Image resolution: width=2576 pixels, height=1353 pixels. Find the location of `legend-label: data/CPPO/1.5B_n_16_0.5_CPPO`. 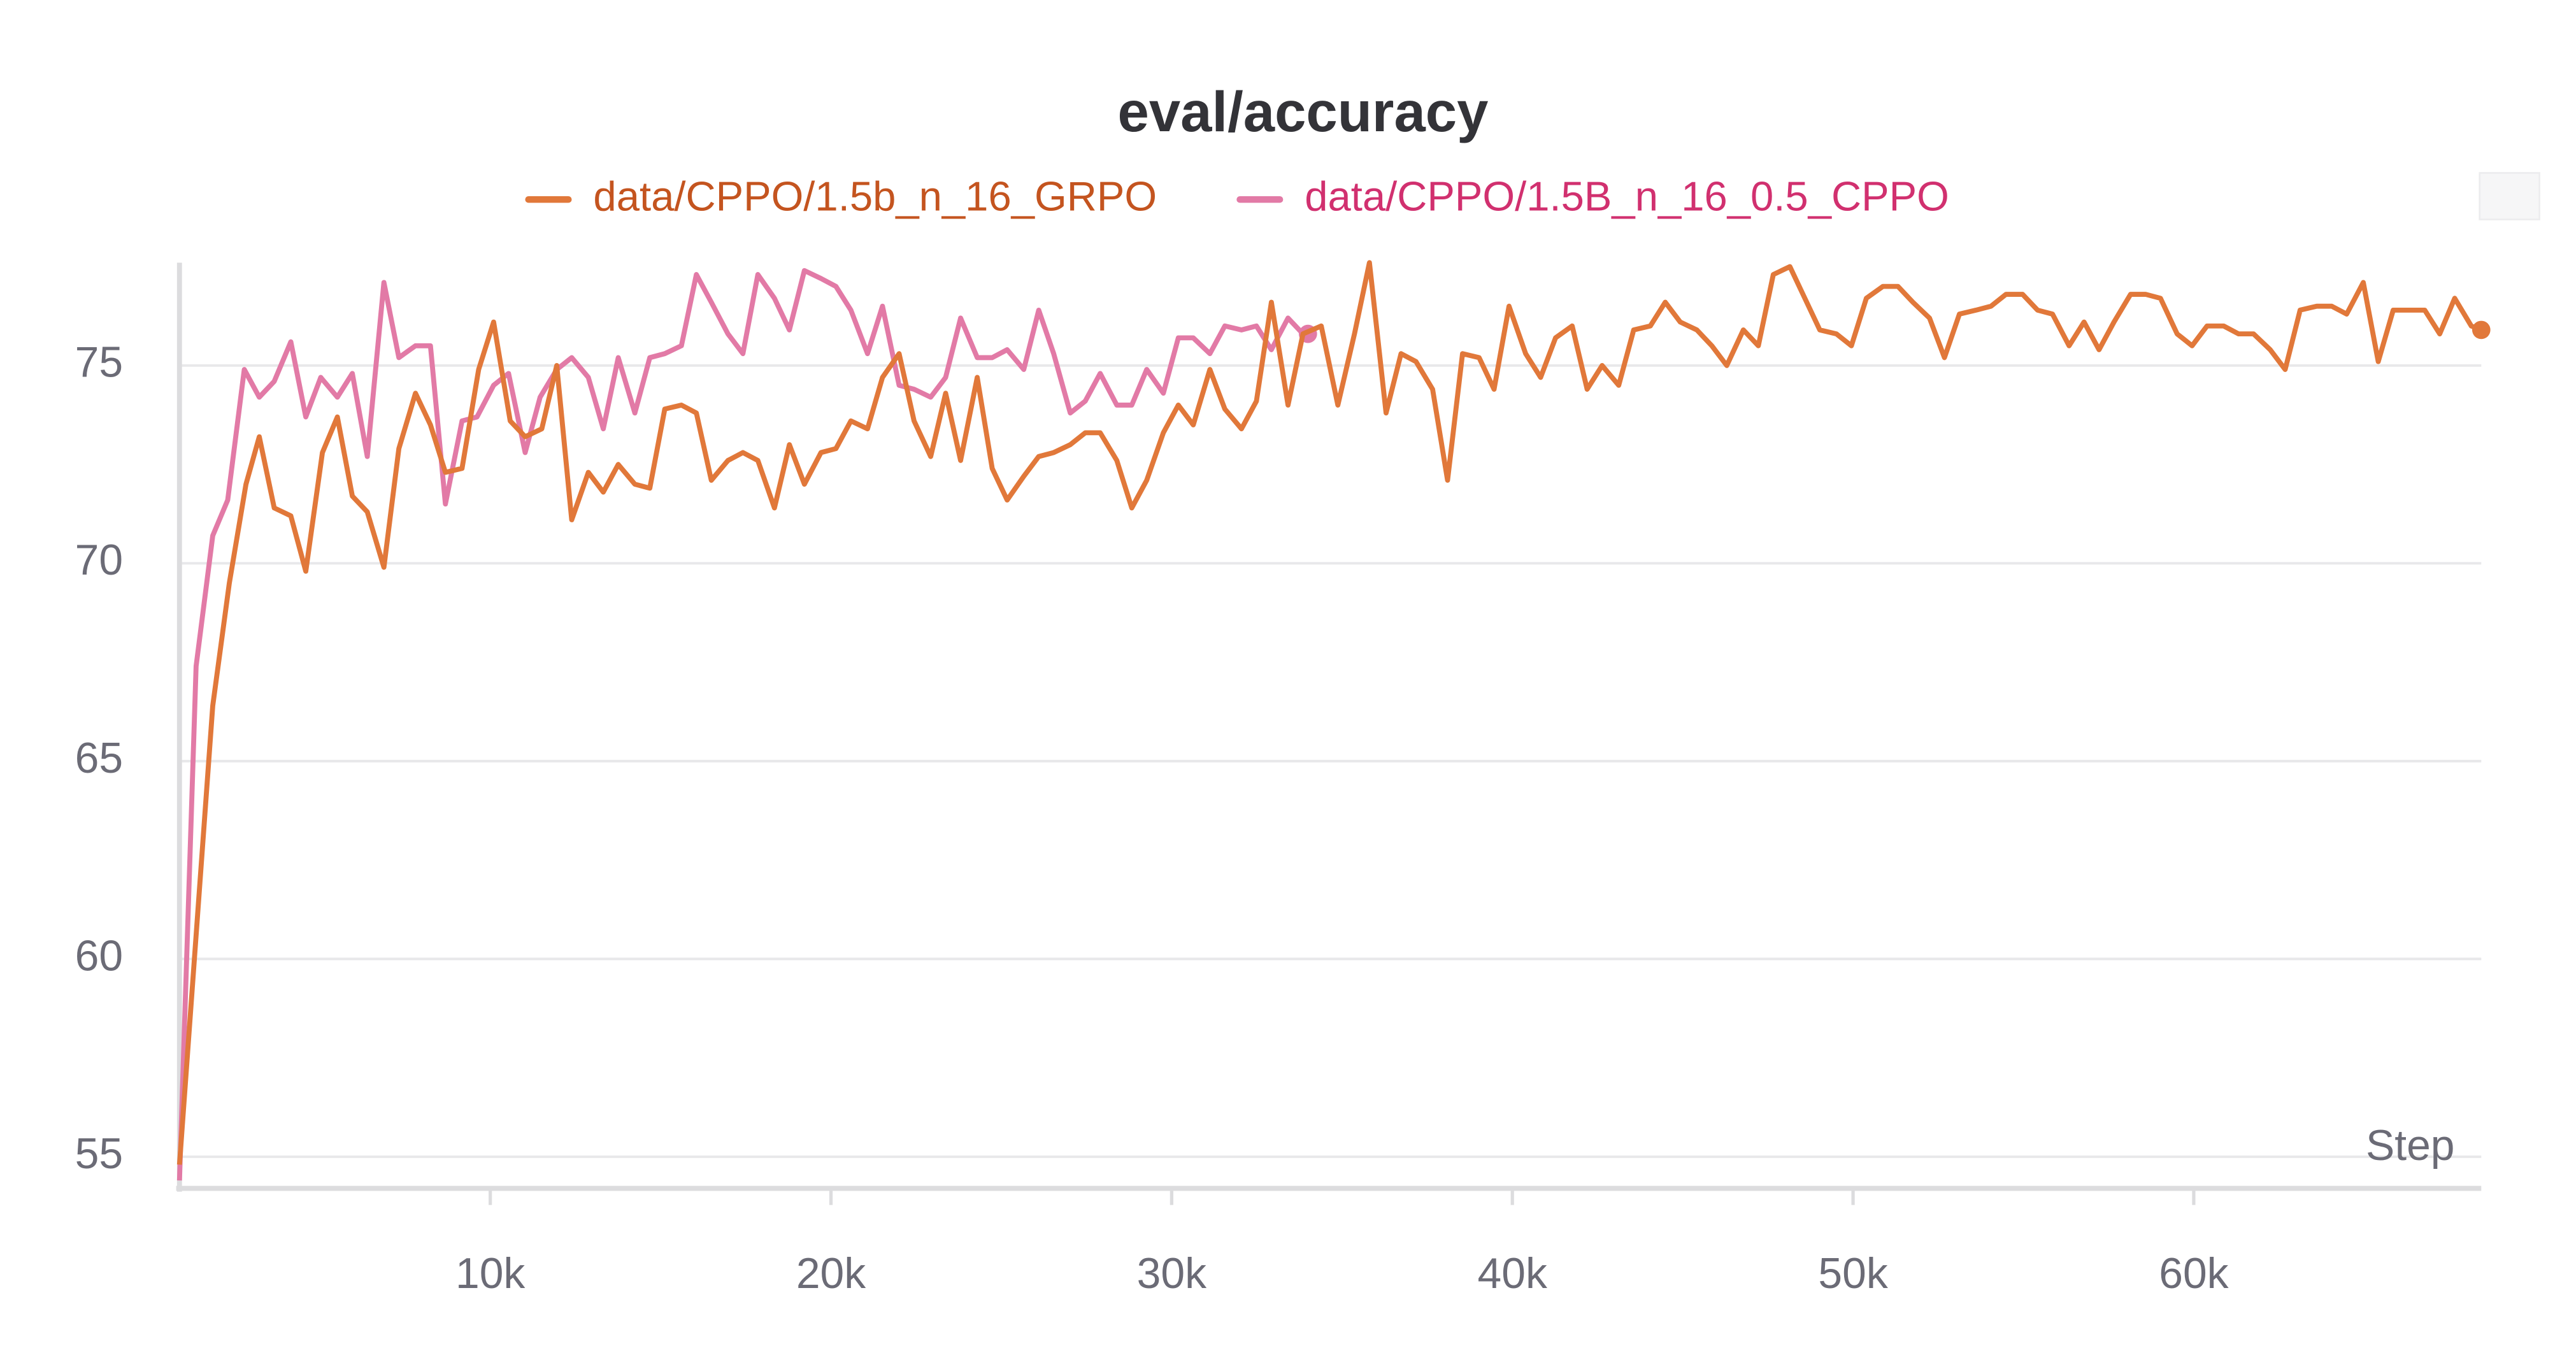

legend-label: data/CPPO/1.5B_n_16_0.5_CPPO is located at coordinates (1627, 196).